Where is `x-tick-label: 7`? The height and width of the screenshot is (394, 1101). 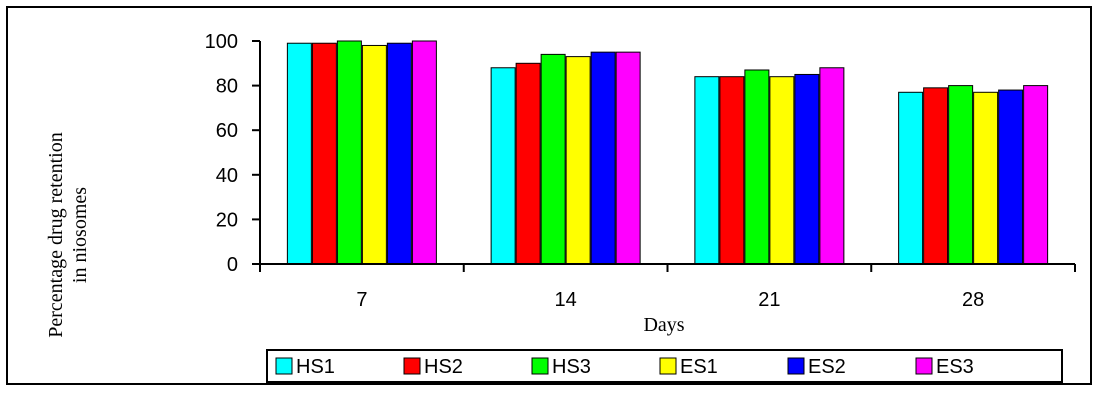
x-tick-label: 7 is located at coordinates (361, 300).